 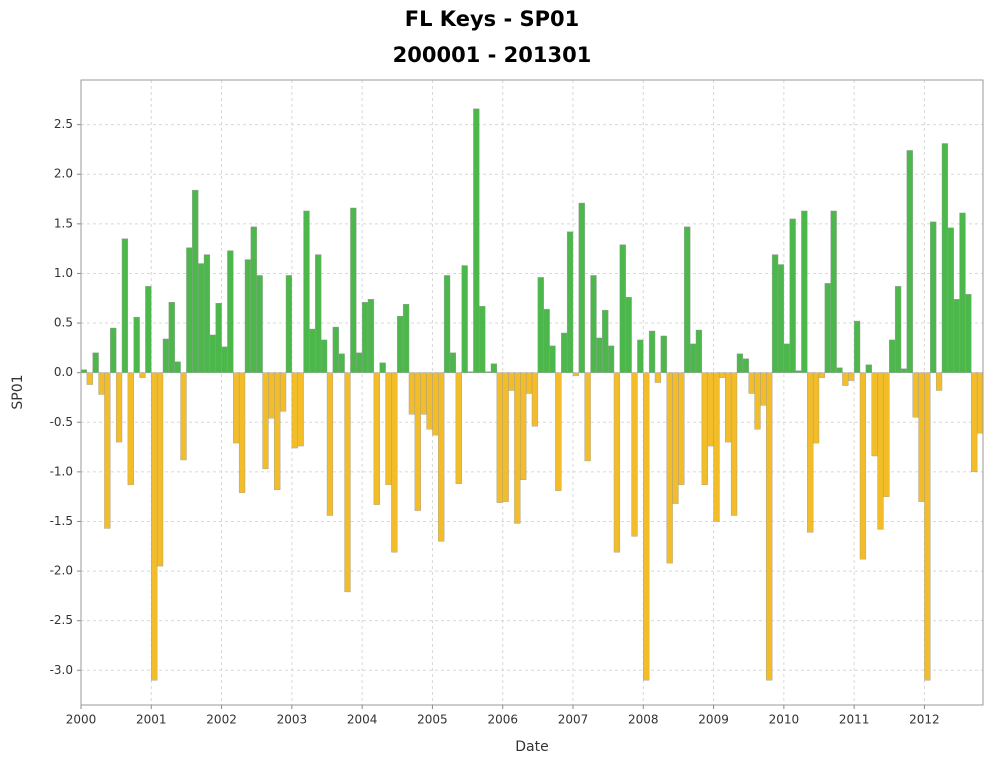 What do you see at coordinates (63, 223) in the screenshot?
I see `y-tick-label: 1.5` at bounding box center [63, 223].